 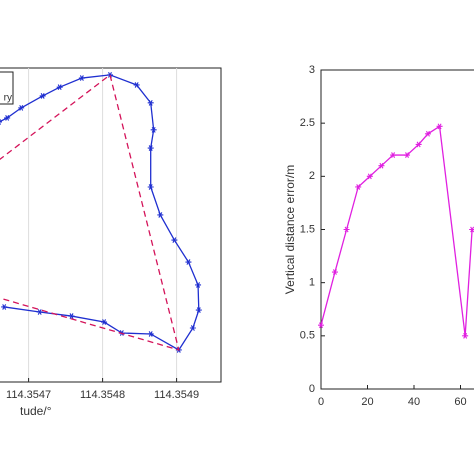 What do you see at coordinates (290, 229) in the screenshot?
I see `y-axis-label: Vertical distance error/m` at bounding box center [290, 229].